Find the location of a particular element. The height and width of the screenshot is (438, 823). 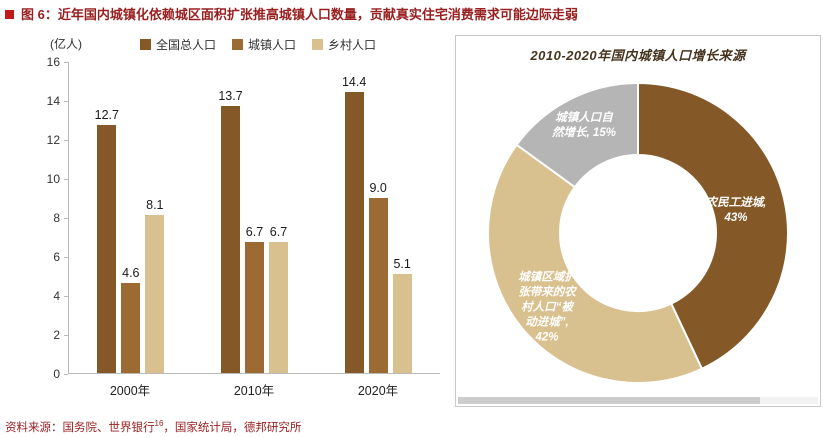

bar-holder: 9.0 is located at coordinates (378, 217).